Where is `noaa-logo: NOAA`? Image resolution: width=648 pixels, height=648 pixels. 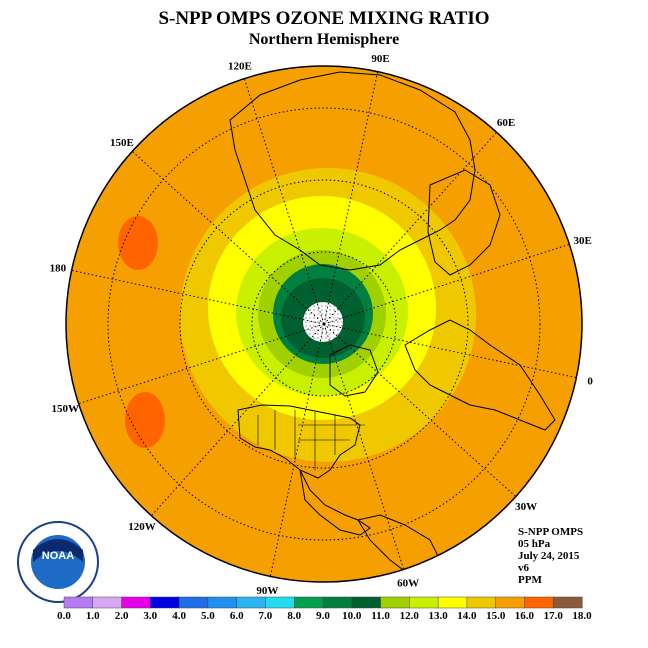 noaa-logo: NOAA is located at coordinates (58, 562).